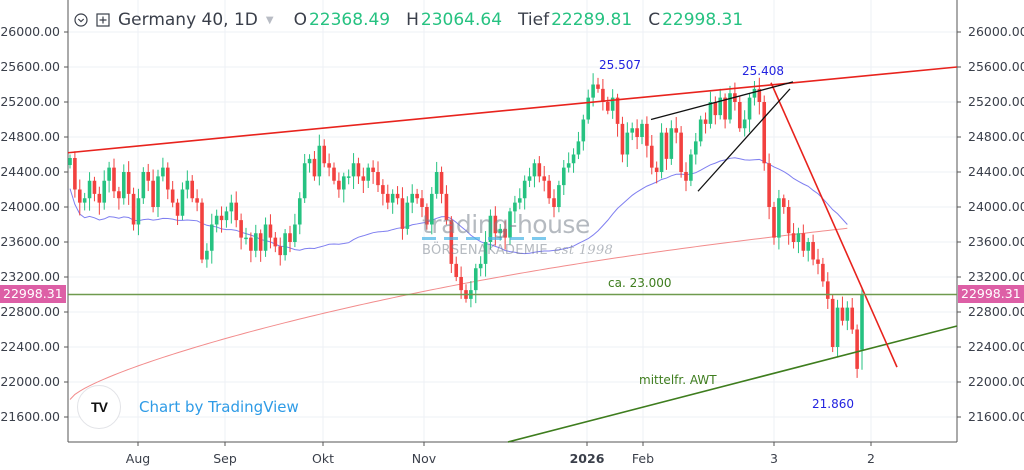 This screenshot has width=1024, height=470. I want to click on watermark-subtitle: BÖRSENAKADEMIE est 1998, so click(517, 250).